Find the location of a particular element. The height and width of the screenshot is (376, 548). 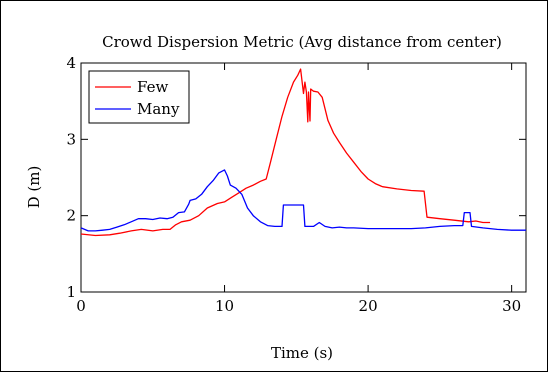

y-tick-label: 2 is located at coordinates (71, 216).